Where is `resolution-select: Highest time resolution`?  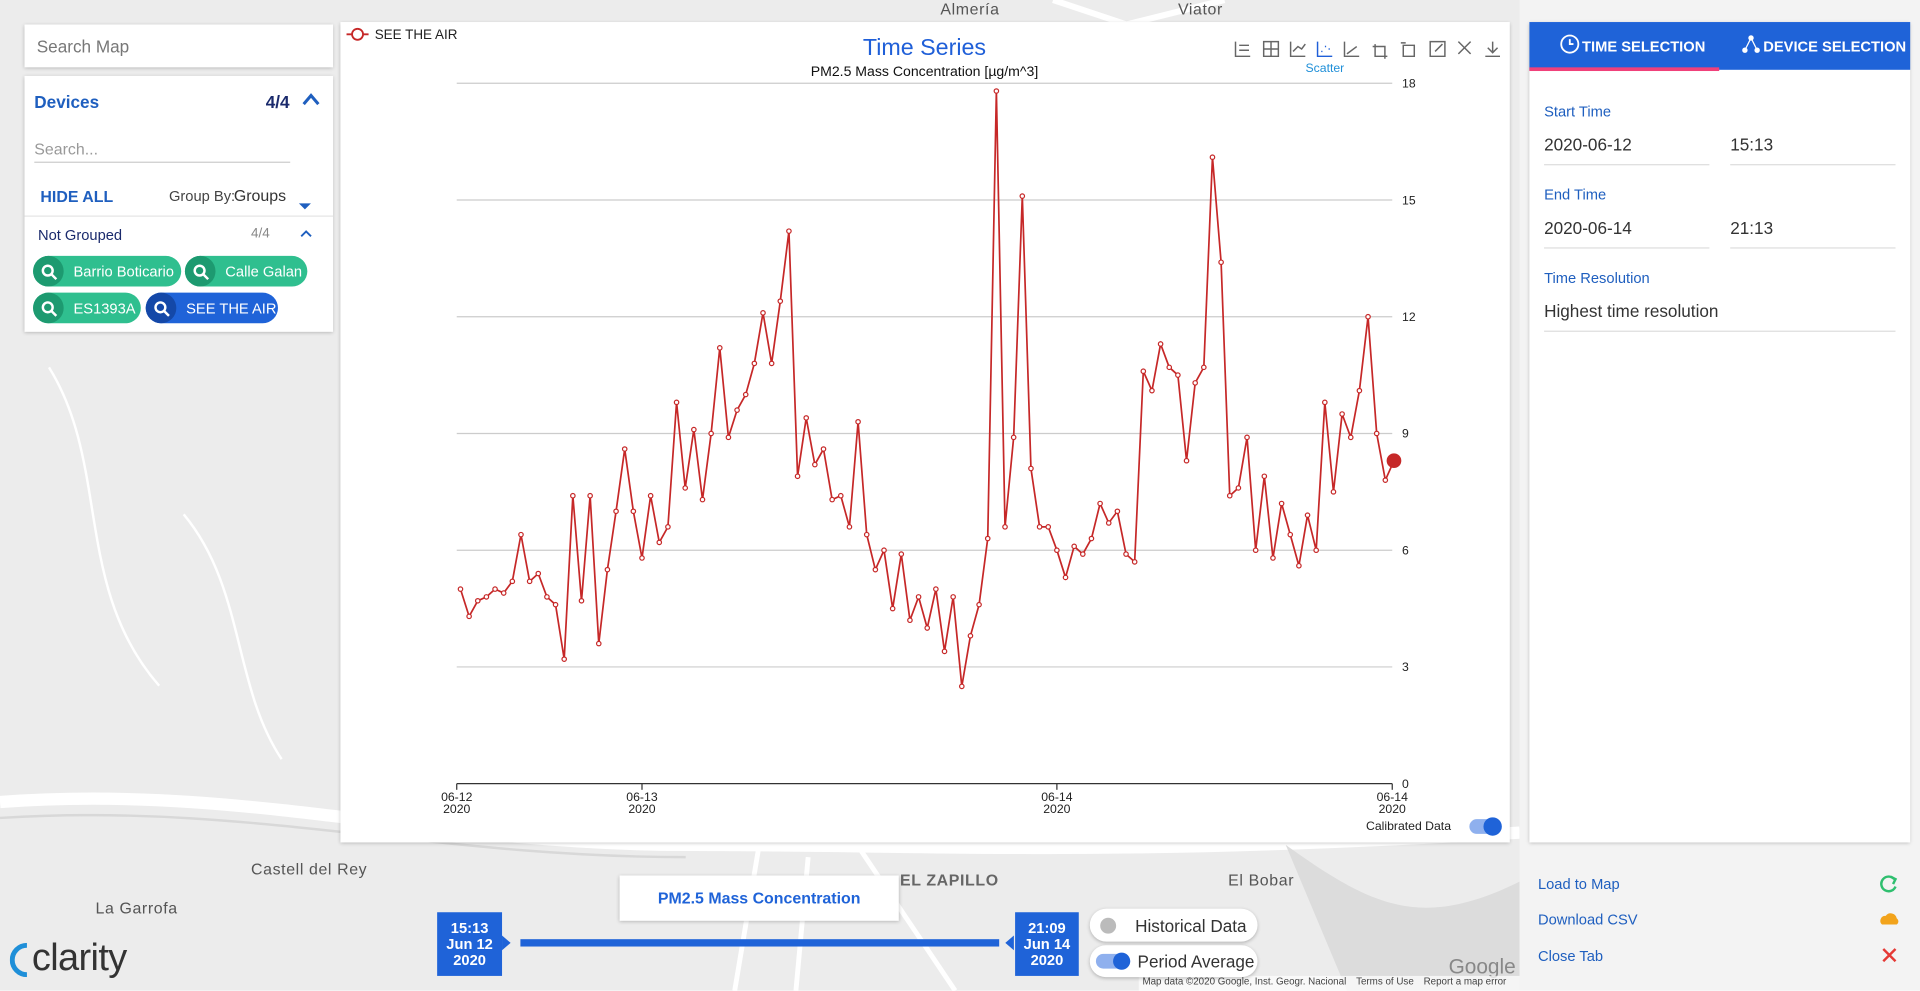 resolution-select: Highest time resolution is located at coordinates (1720, 316).